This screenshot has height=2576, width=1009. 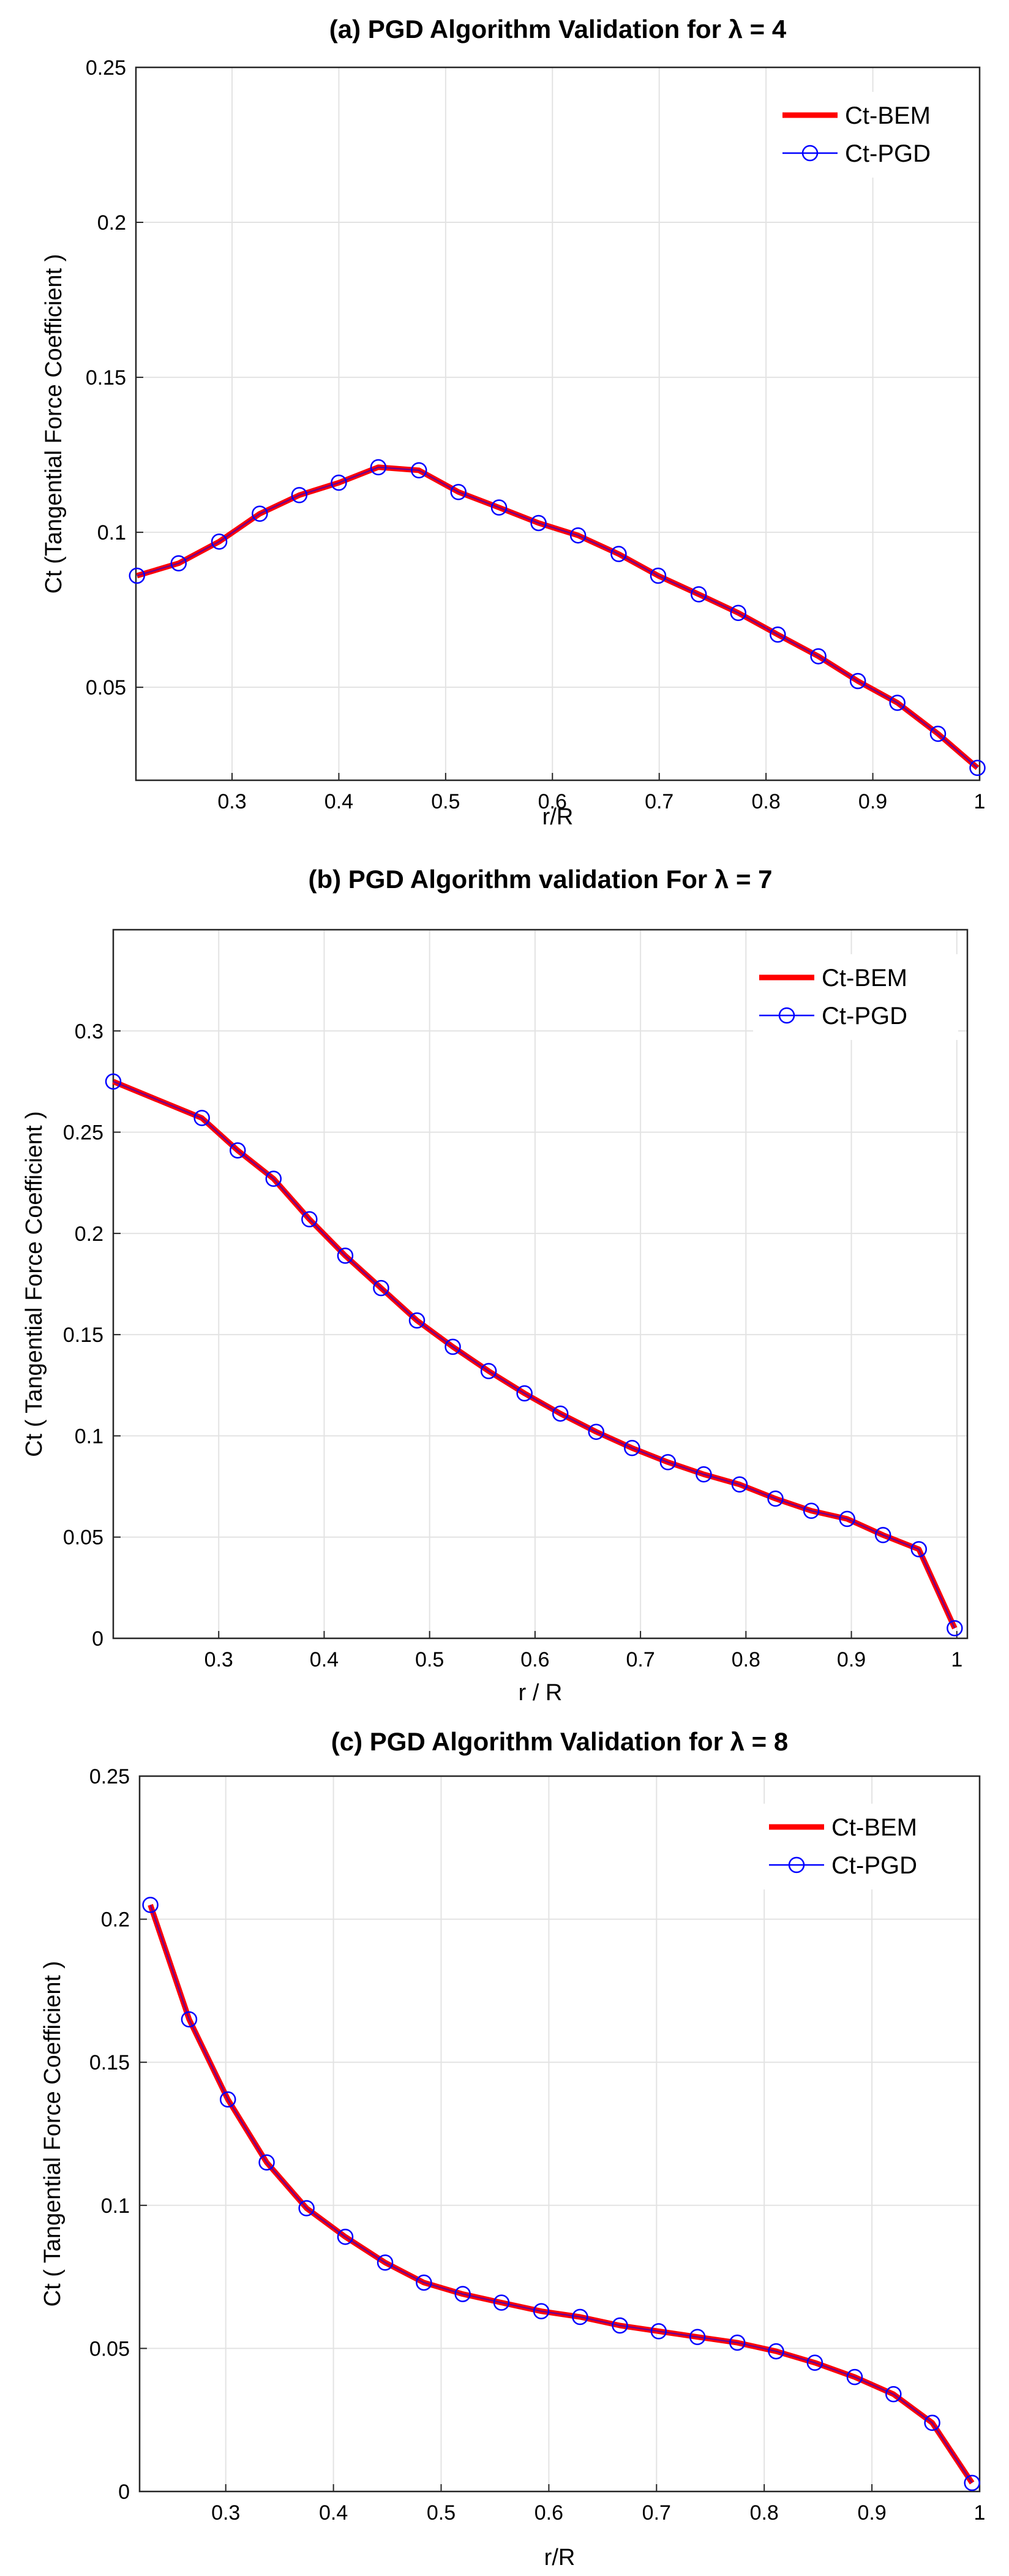 What do you see at coordinates (558, 29) in the screenshot?
I see `chart-title: (a) PGD Algorithm Validation for λ = 4` at bounding box center [558, 29].